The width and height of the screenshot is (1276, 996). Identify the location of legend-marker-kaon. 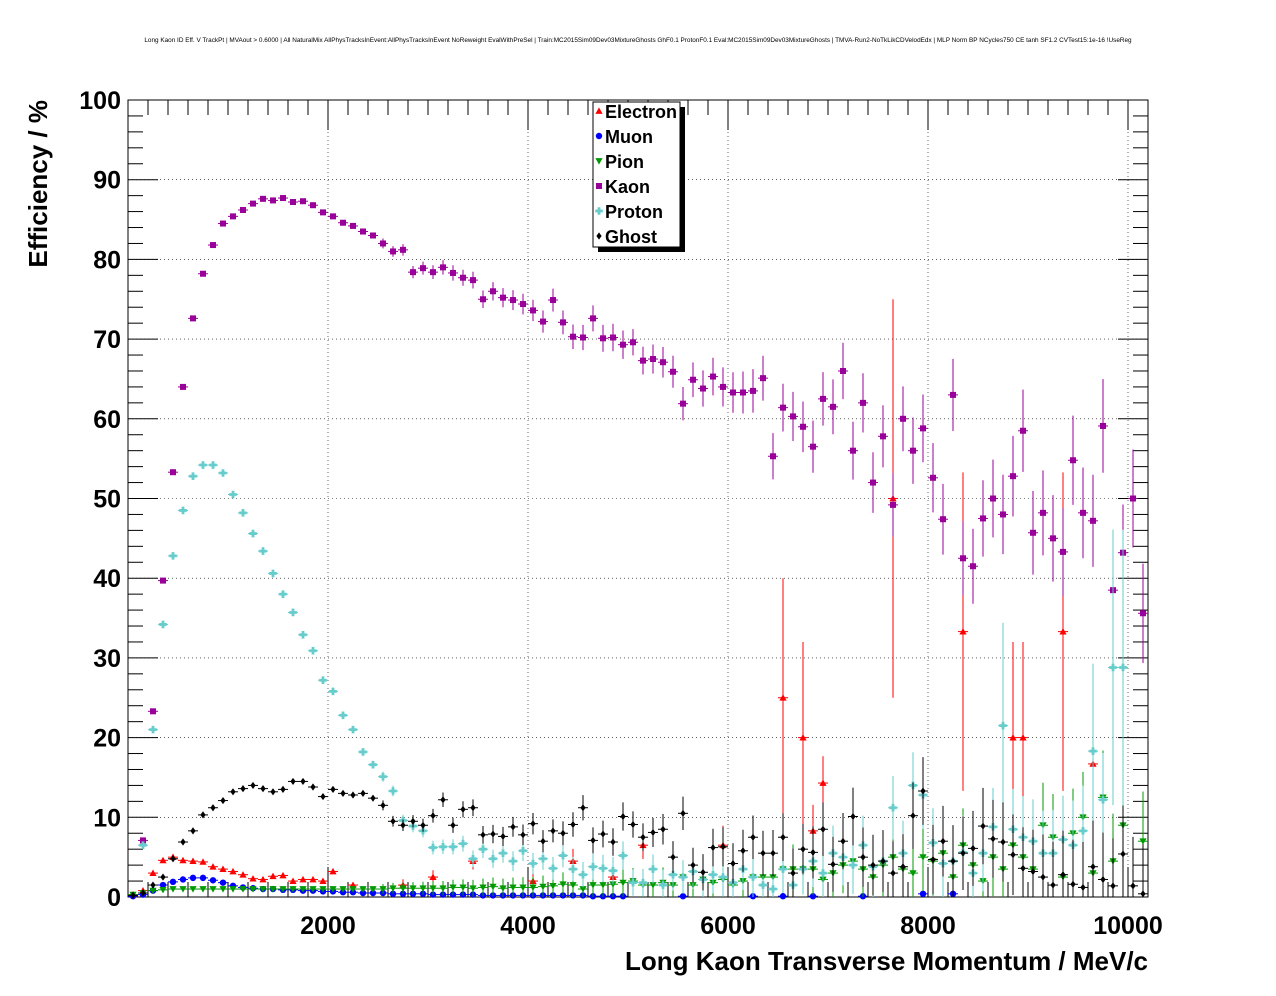
(599, 186).